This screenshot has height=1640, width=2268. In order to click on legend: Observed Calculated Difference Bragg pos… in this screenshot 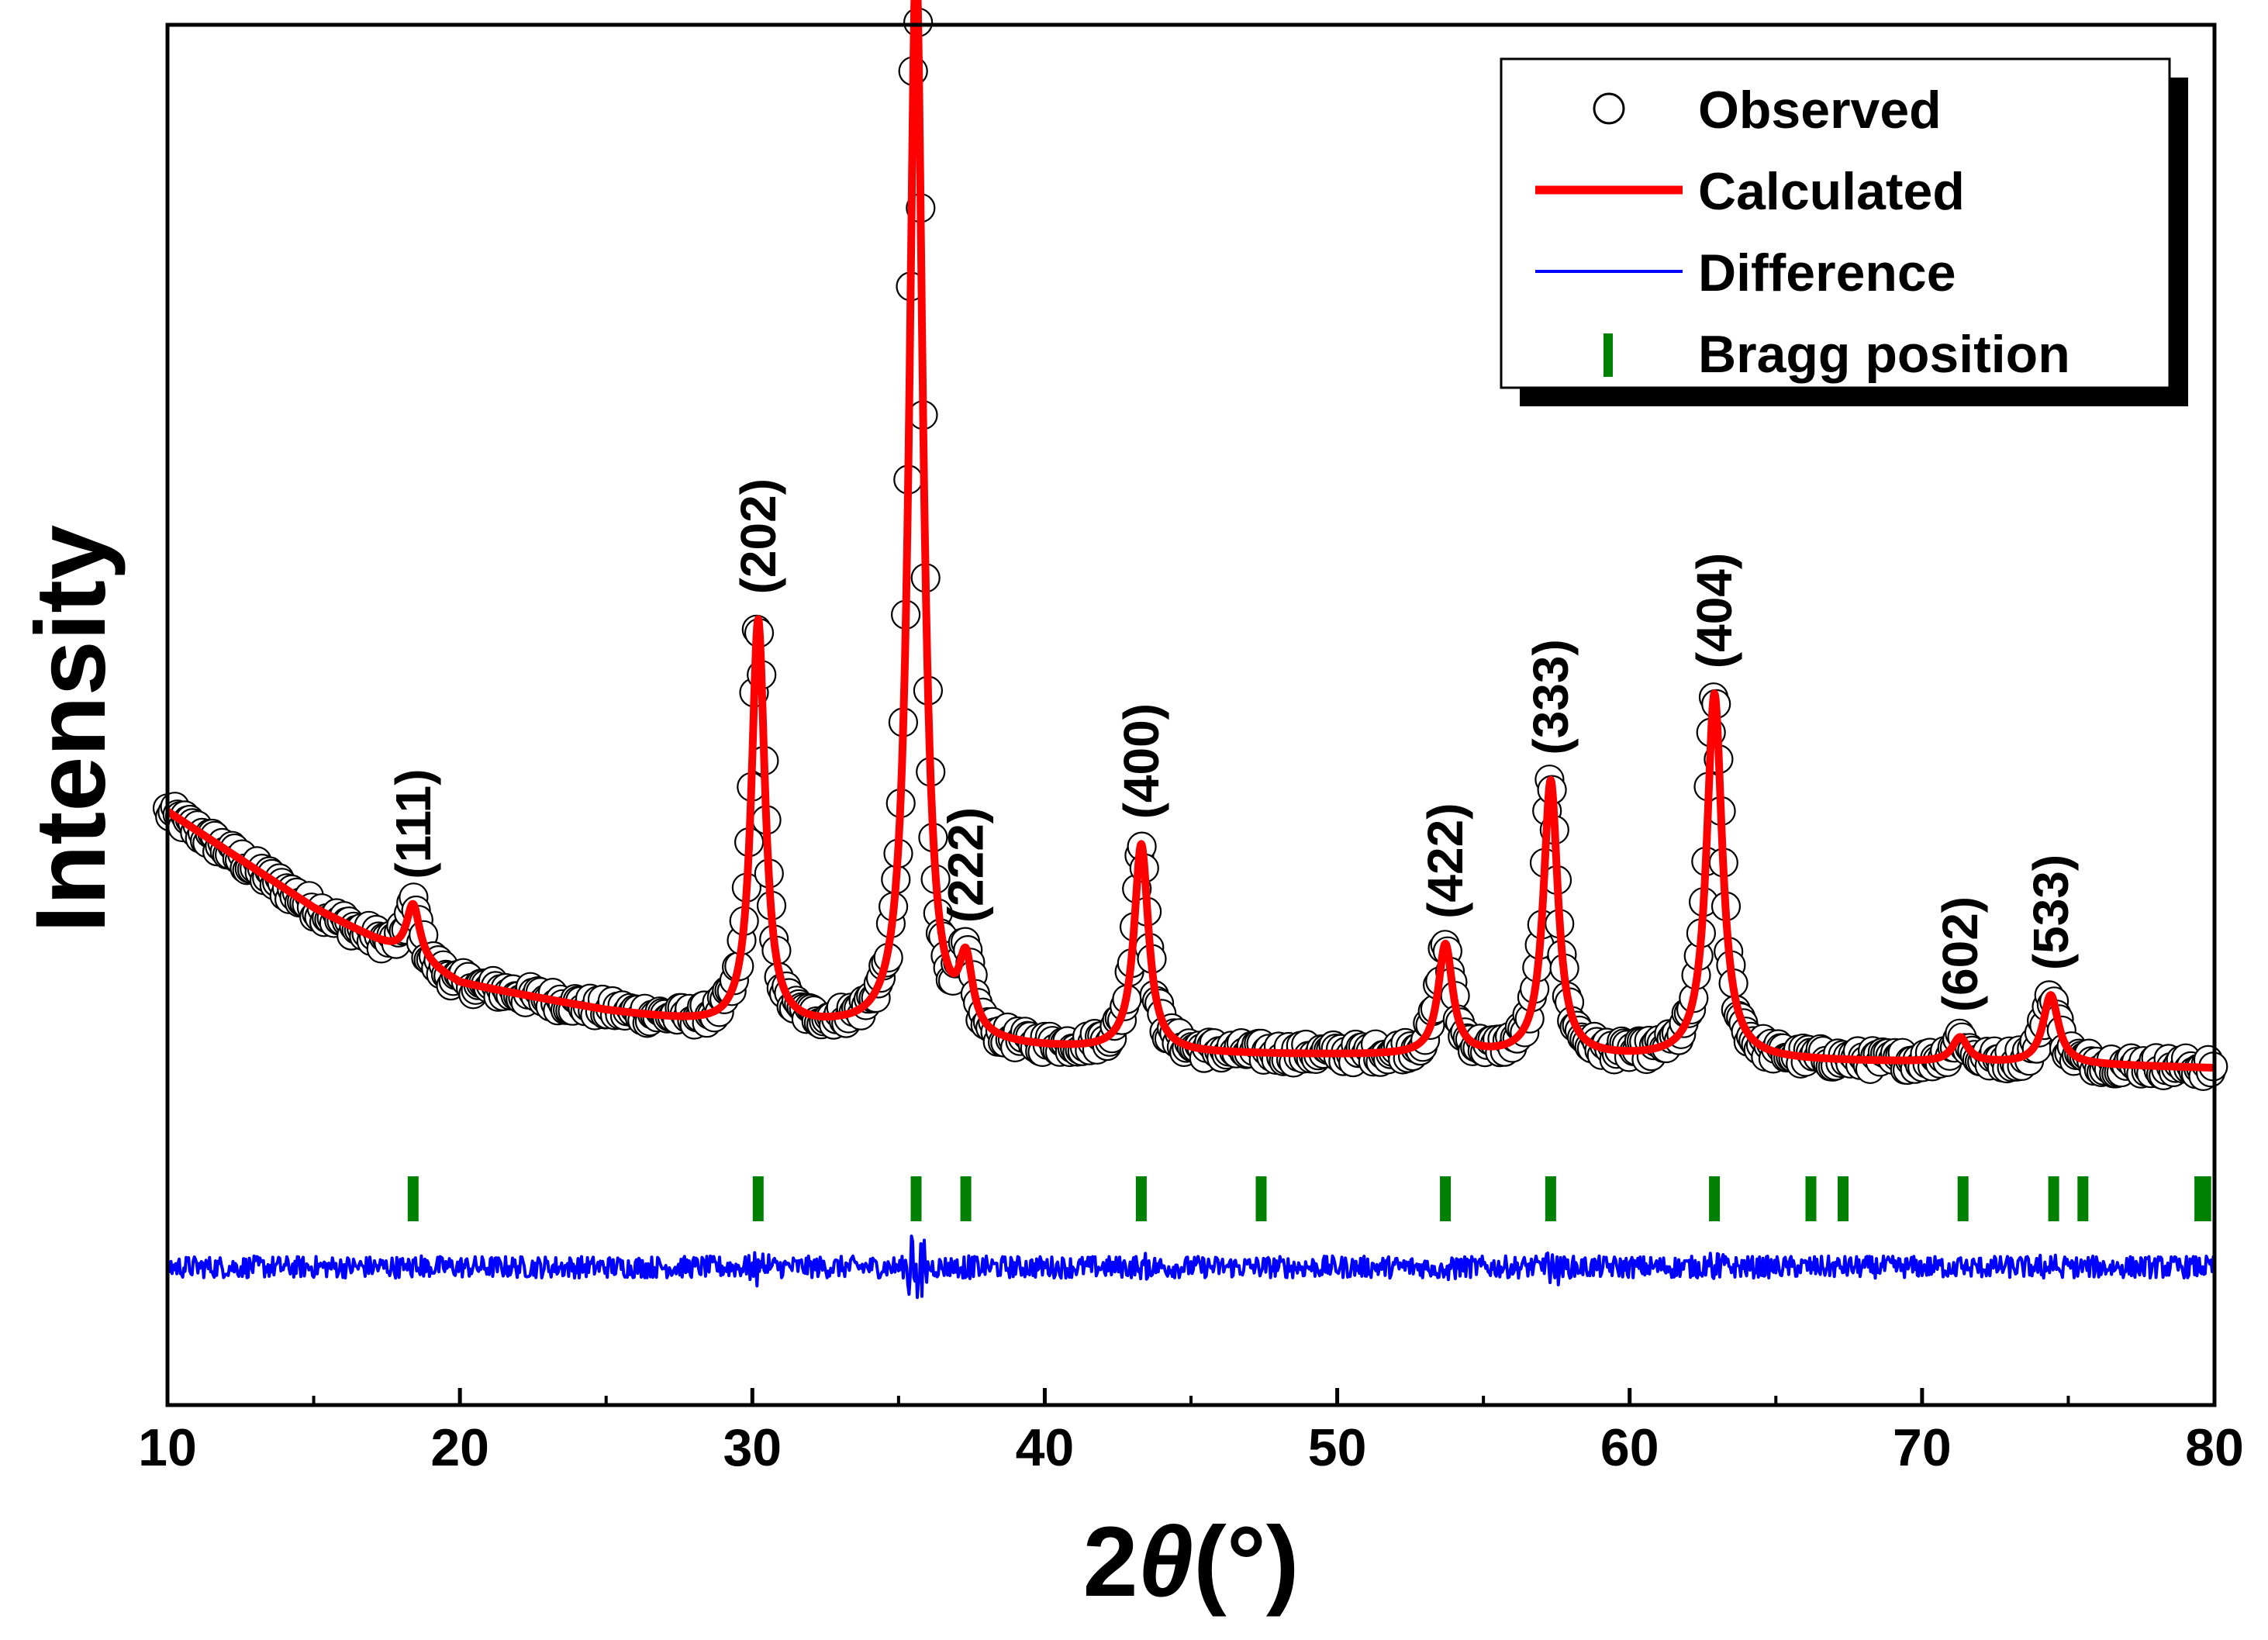, I will do `click(1844, 231)`.